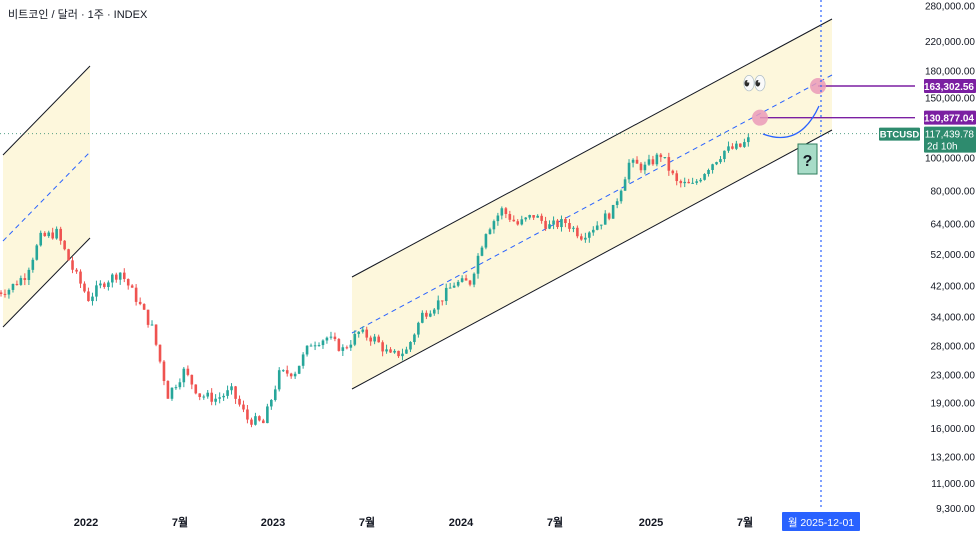  Describe the element at coordinates (950, 85) in the screenshot. I see `target-high-label-bg` at that location.